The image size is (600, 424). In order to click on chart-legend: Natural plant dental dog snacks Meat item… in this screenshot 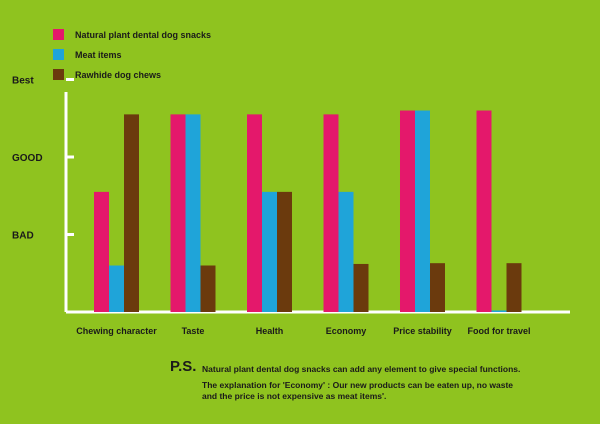, I will do `click(132, 54)`.